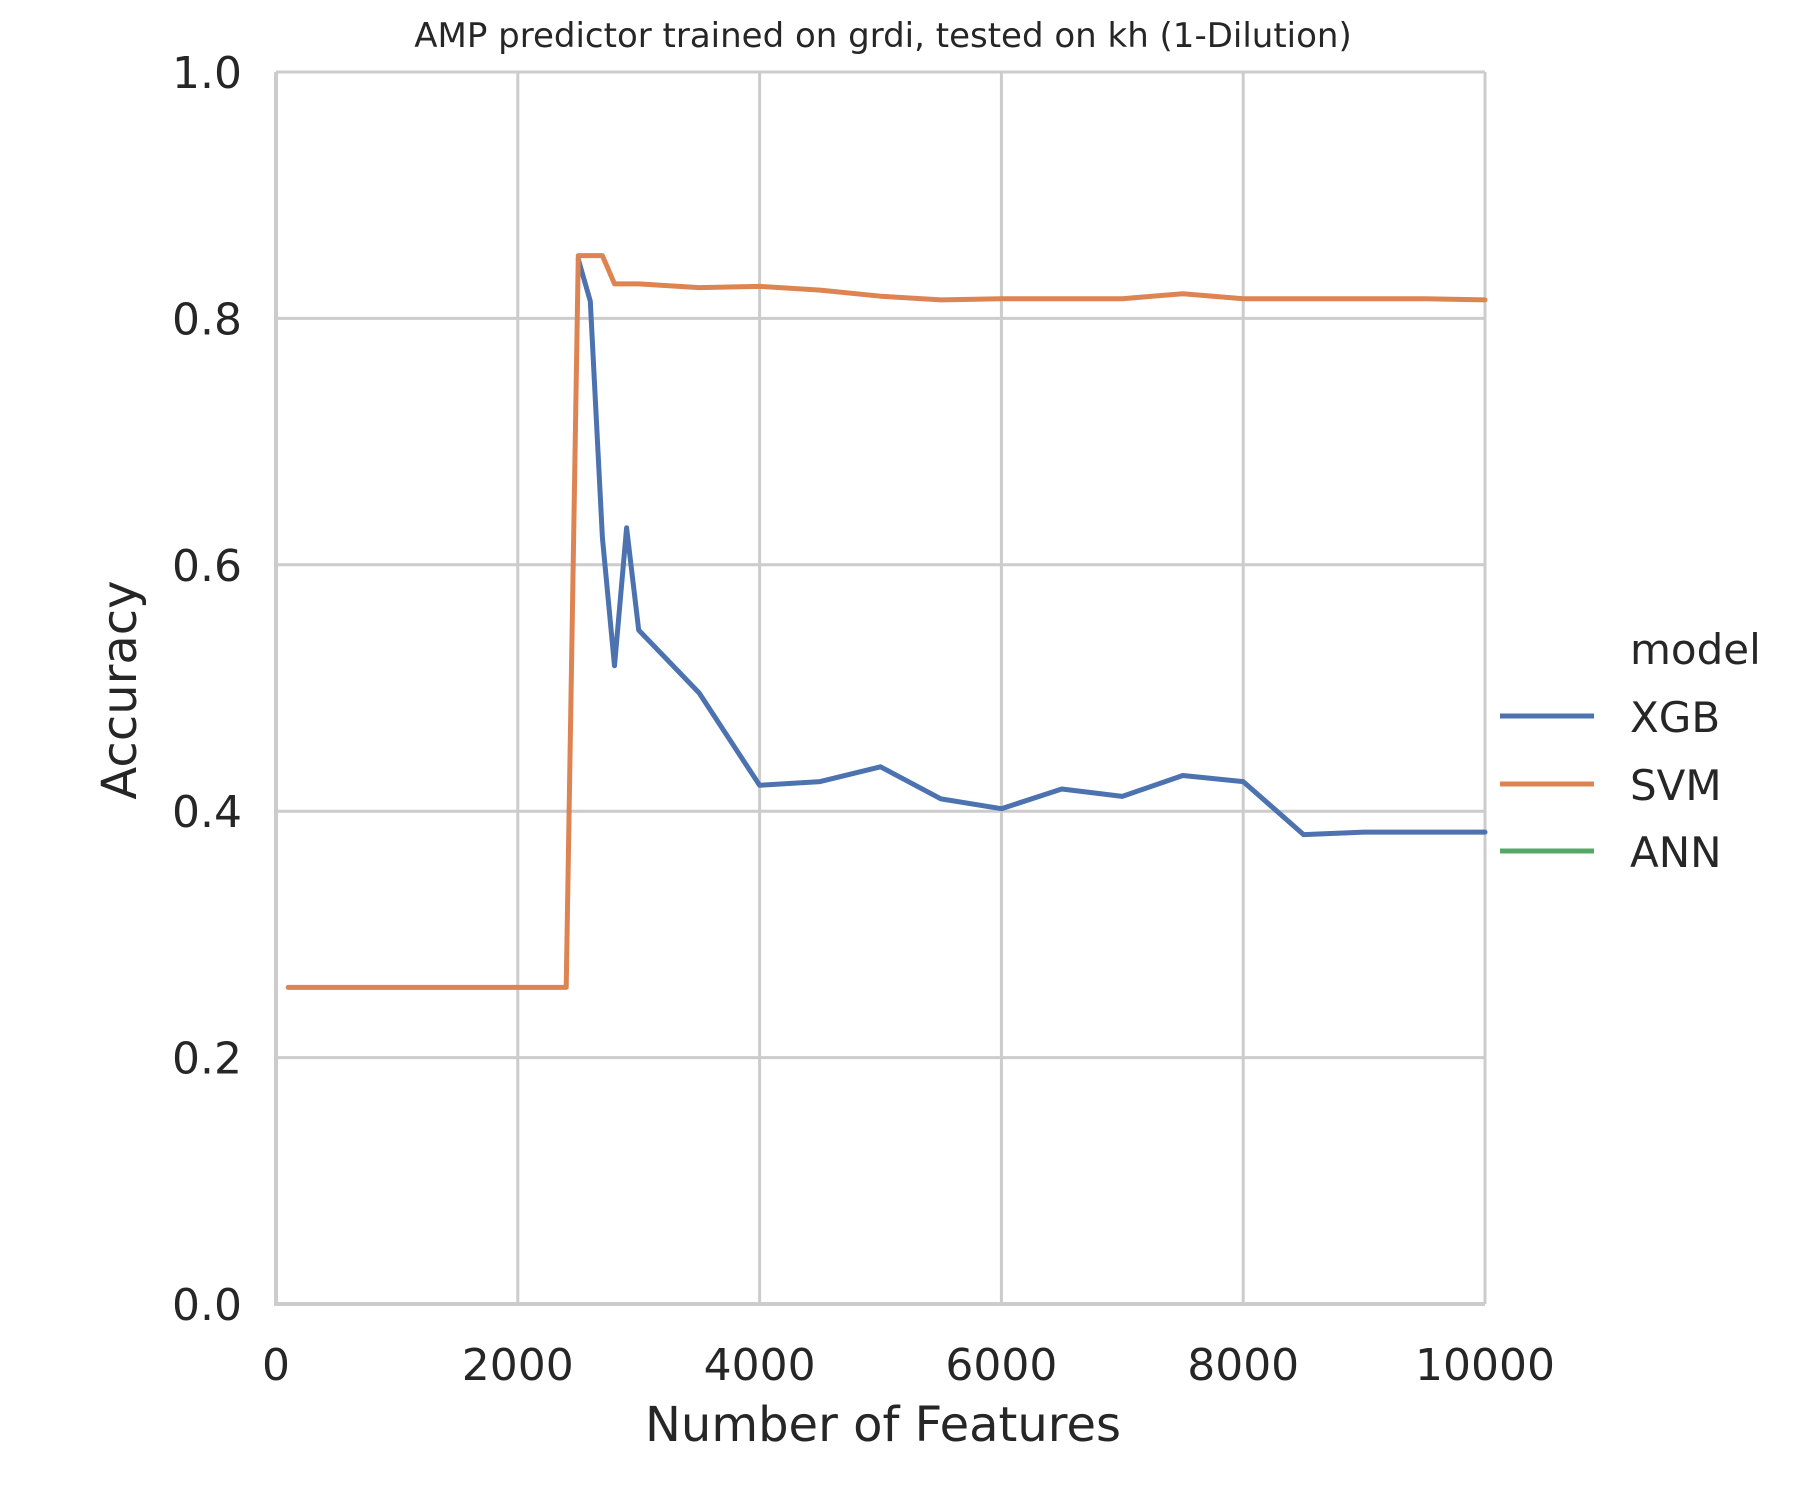  Describe the element at coordinates (276, 1365) in the screenshot. I see `x-tick-label: 0` at that location.